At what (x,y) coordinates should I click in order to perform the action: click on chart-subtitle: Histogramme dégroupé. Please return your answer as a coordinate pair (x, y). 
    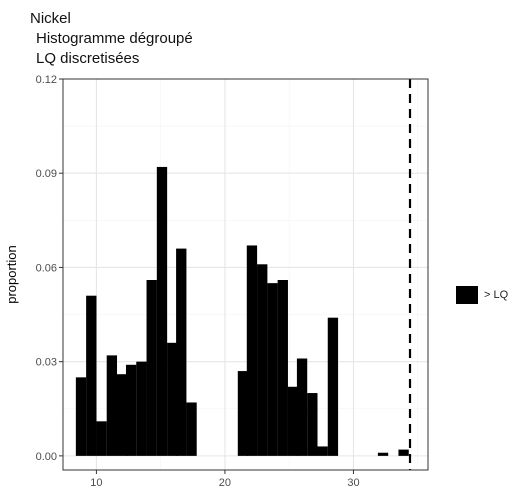
    Looking at the image, I should click on (114, 38).